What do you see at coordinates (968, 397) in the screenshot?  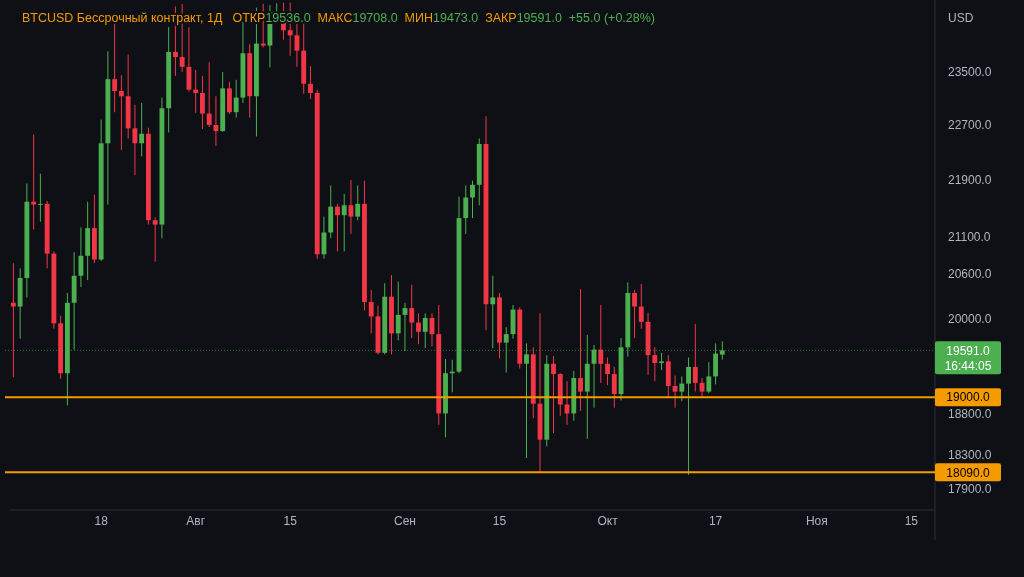 I see `ref-line-label: 19000.0` at bounding box center [968, 397].